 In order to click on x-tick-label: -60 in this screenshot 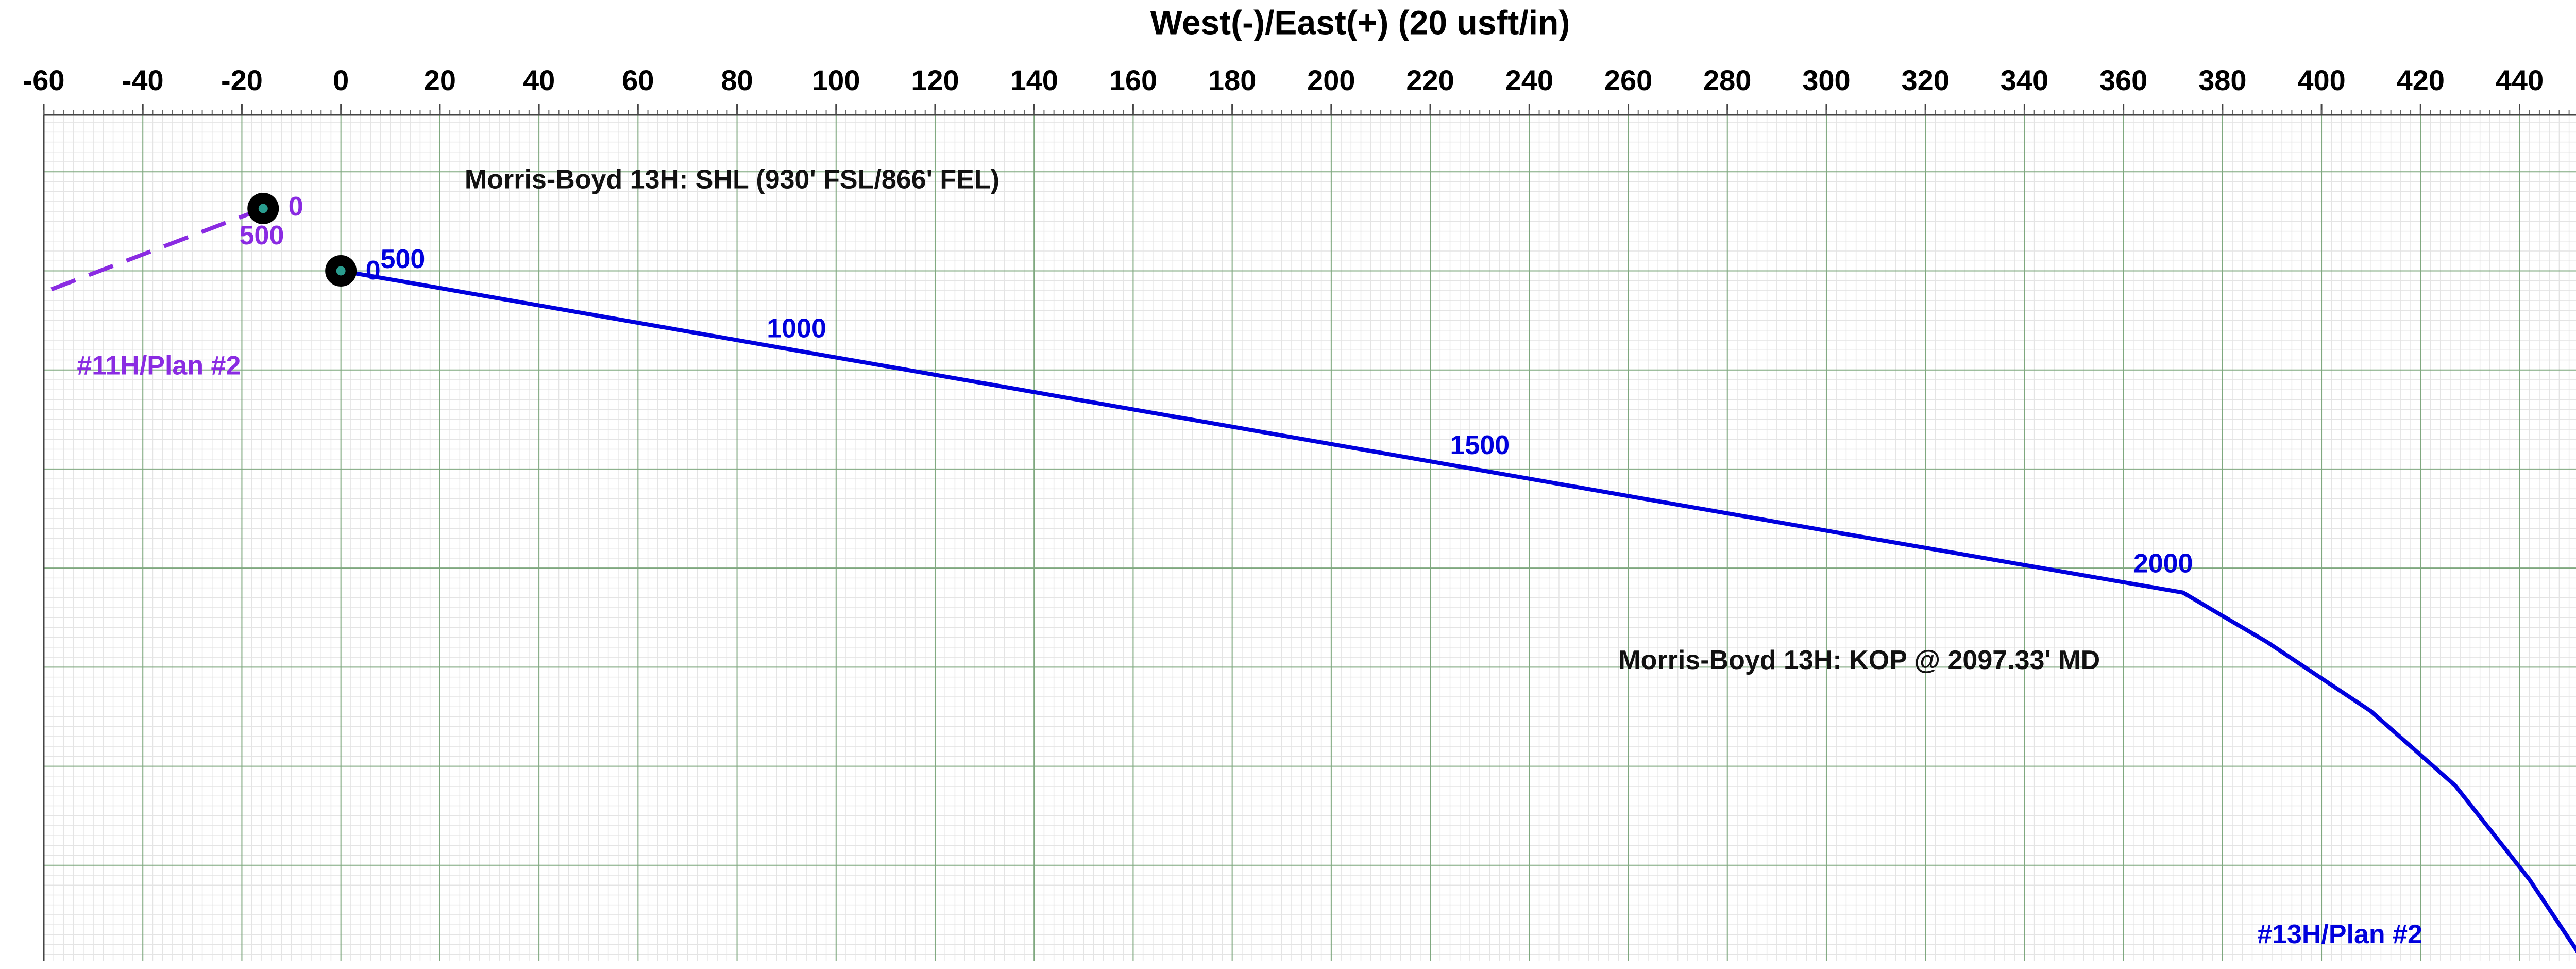, I will do `click(44, 80)`.